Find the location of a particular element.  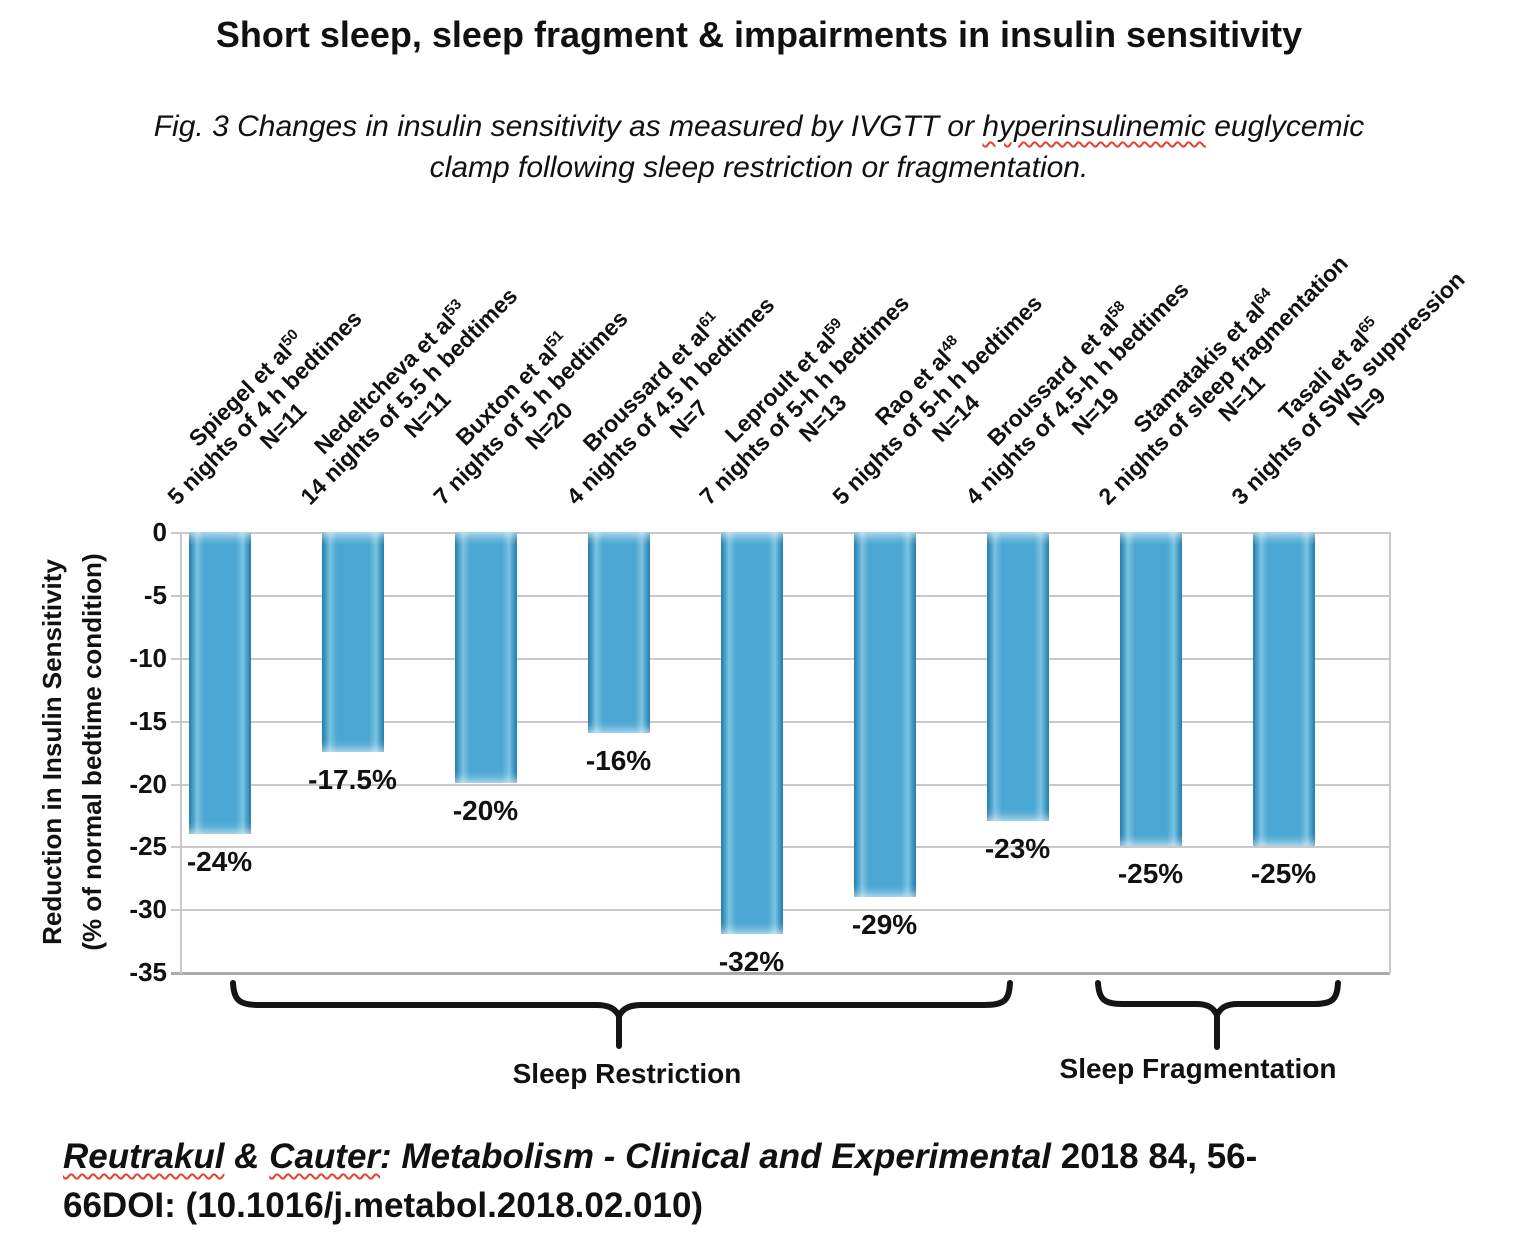

citation-author-2: Cauter is located at coordinates (325, 1156).